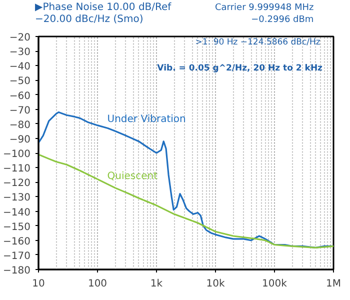 The width and height of the screenshot is (350, 300). Describe the element at coordinates (240, 69) in the screenshot. I see `annotation: Vib. = 0.05 g^2/Hz, 20 Hz to 2 kHz` at that location.